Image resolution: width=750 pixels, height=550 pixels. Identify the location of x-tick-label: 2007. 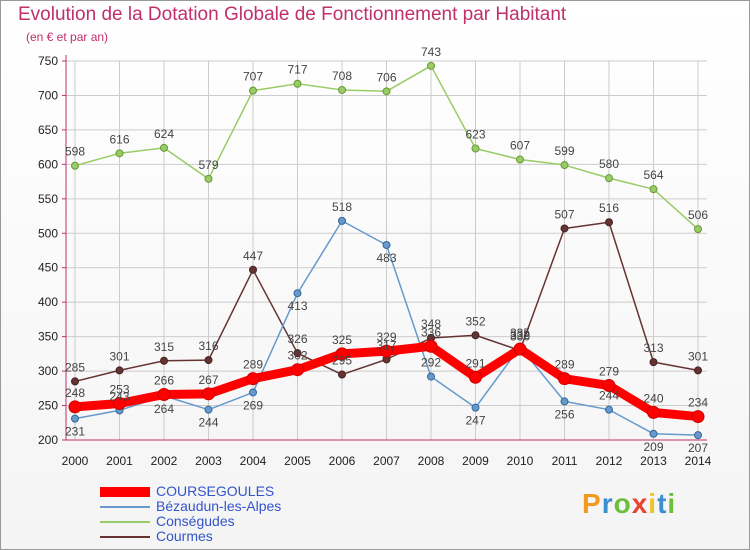
(386, 461).